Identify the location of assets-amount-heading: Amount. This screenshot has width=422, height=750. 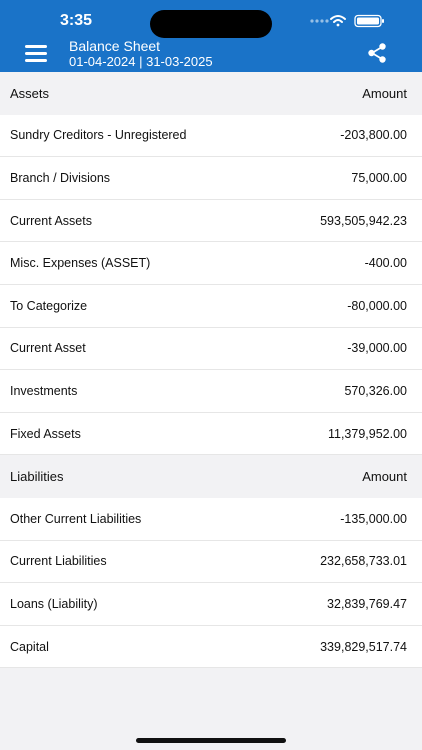
(384, 93).